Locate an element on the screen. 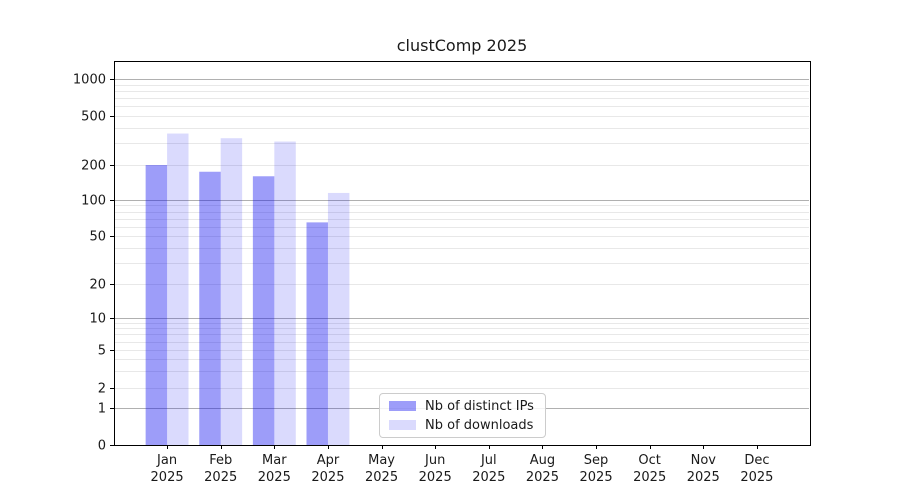 Image resolution: width=900 pixels, height=500 pixels. bar-nb-of-distinct-ips-feb is located at coordinates (210, 308).